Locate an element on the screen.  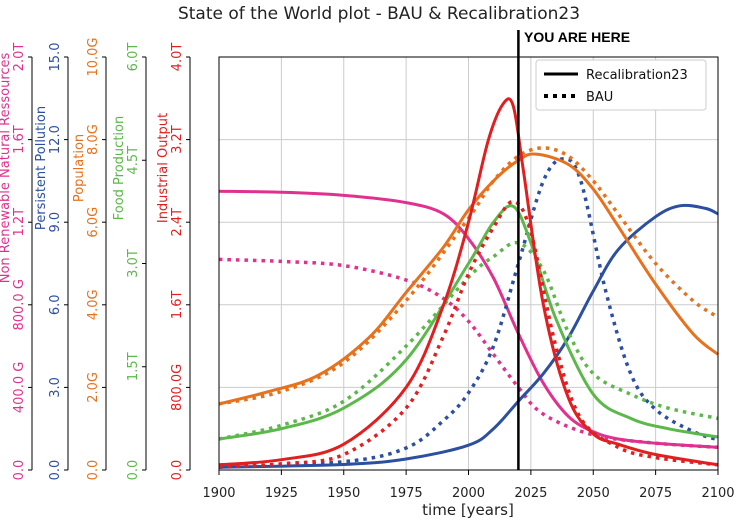
y-tick-label: 4.5T is located at coordinates (133, 160).